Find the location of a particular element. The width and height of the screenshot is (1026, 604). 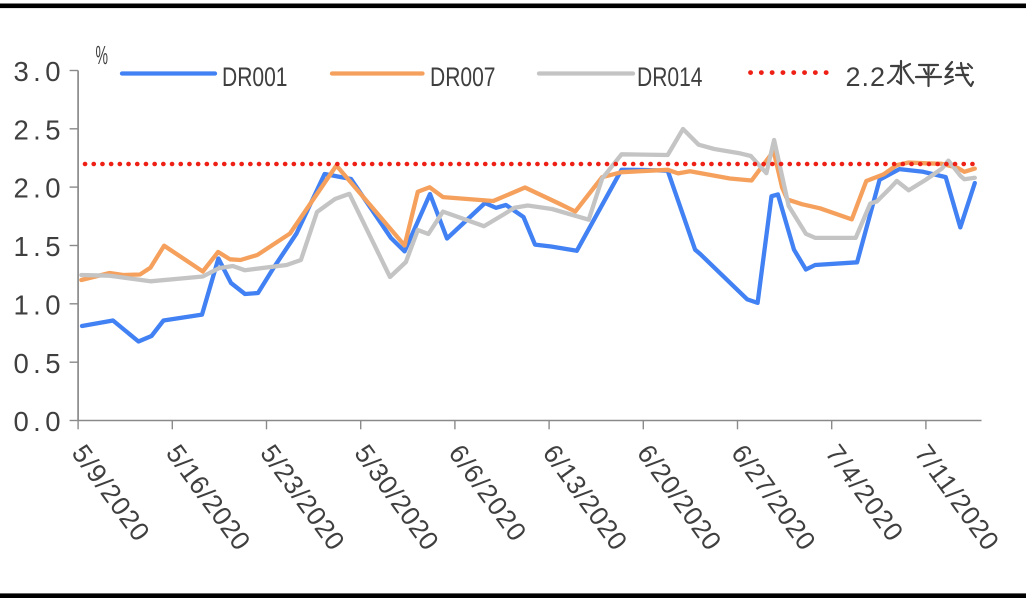

svg-text: 1.0 is located at coordinates (37, 304).